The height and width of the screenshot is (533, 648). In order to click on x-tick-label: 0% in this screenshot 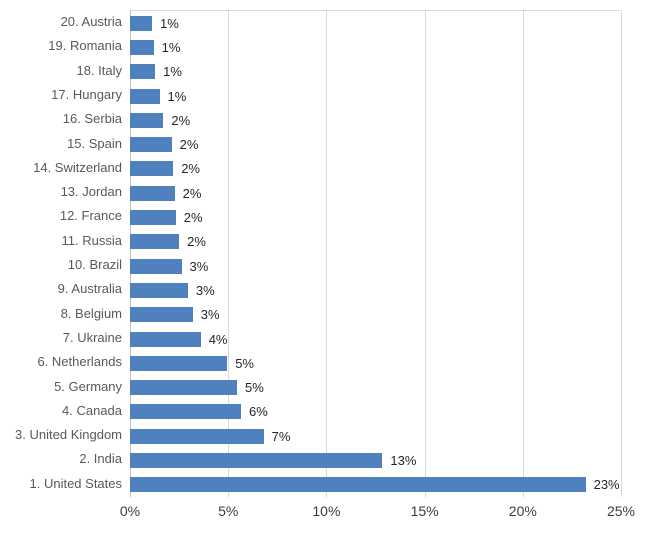, I will do `click(130, 511)`.